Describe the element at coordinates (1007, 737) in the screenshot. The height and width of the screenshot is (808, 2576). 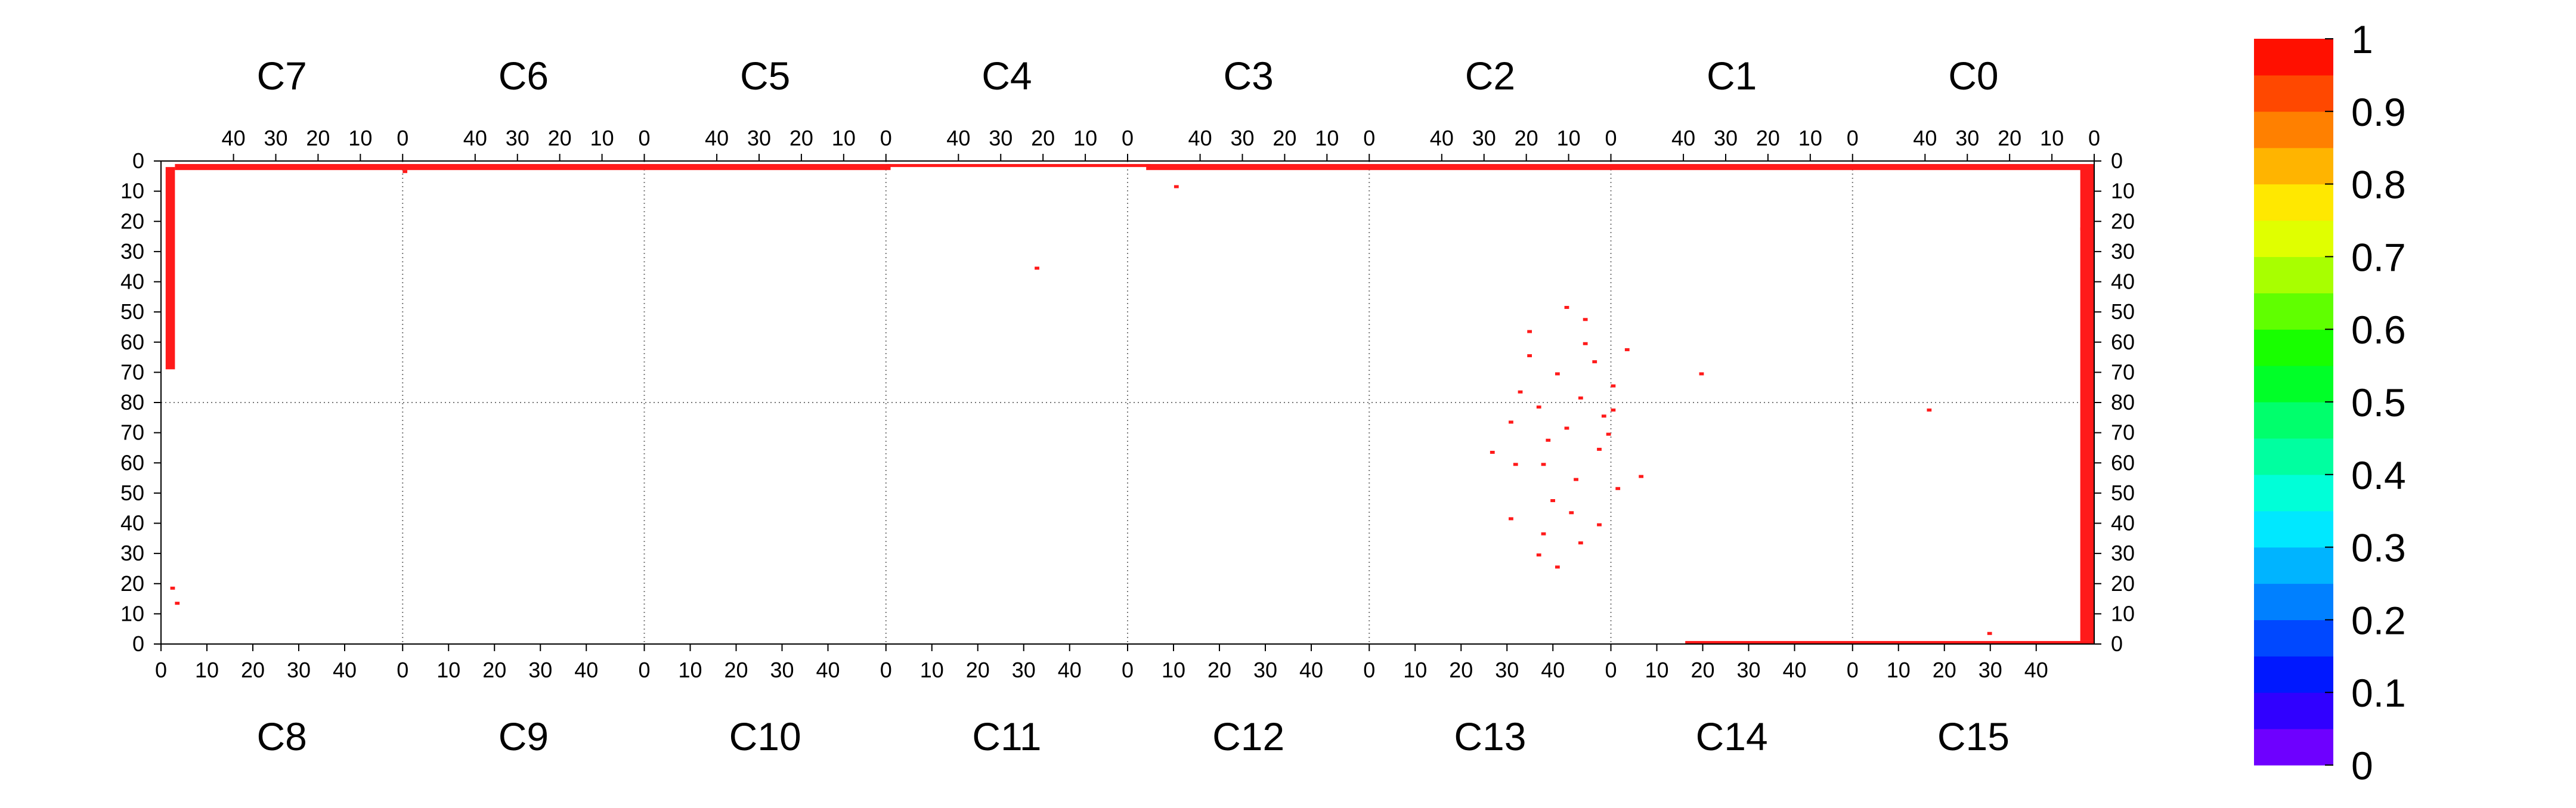
I see `chip-label-bottom: C11` at that location.